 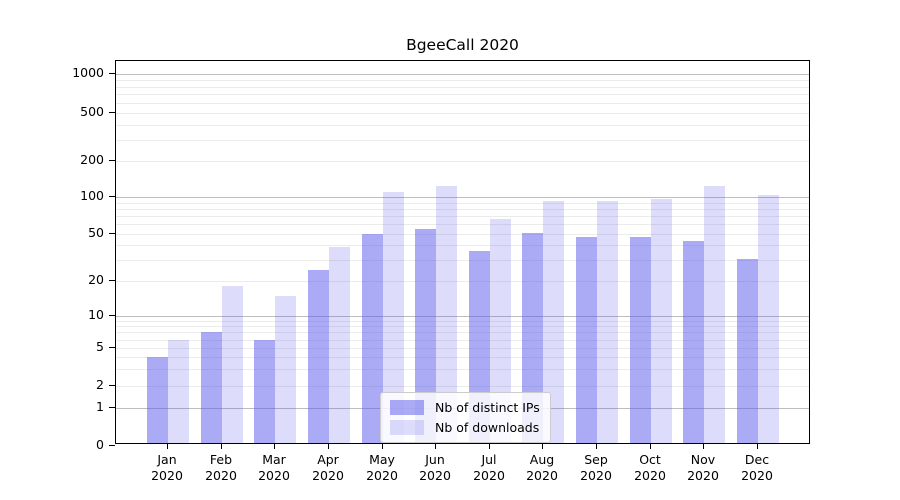 I want to click on x-tick-label-month: Mar, so click(x=274, y=459).